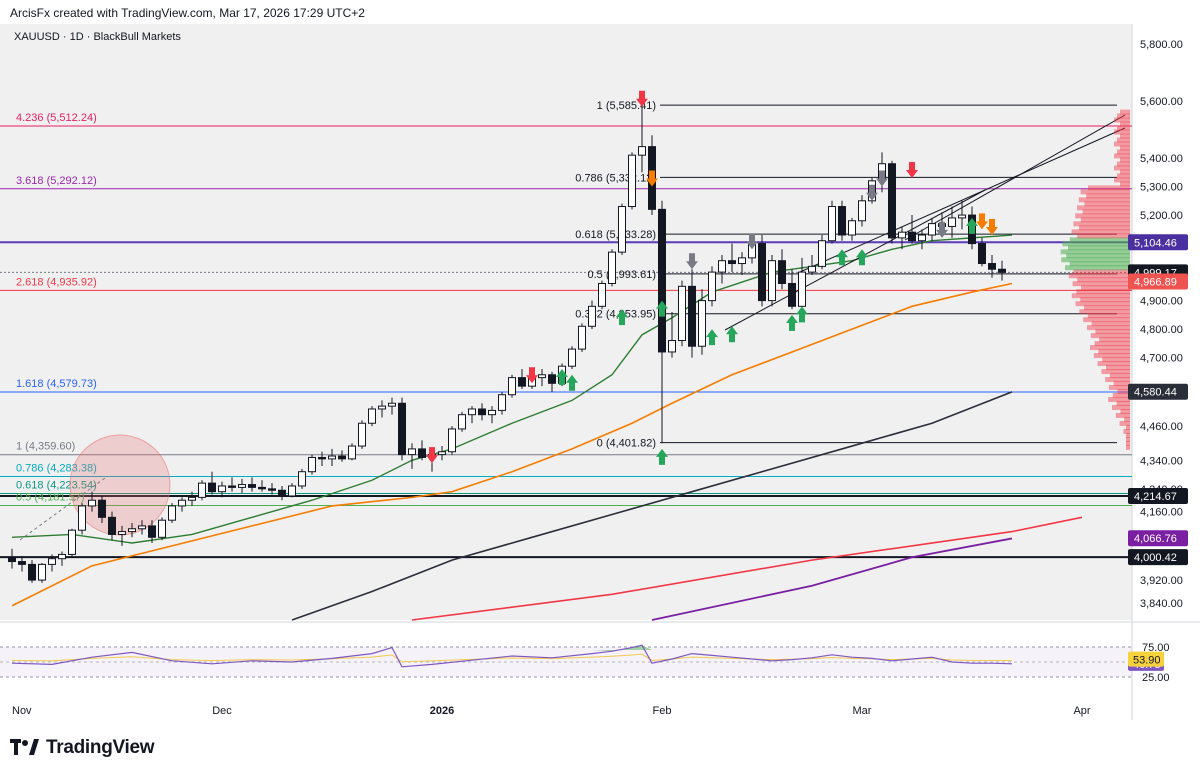 The image size is (1200, 771). I want to click on tradingview-logo-icon, so click(24, 747).